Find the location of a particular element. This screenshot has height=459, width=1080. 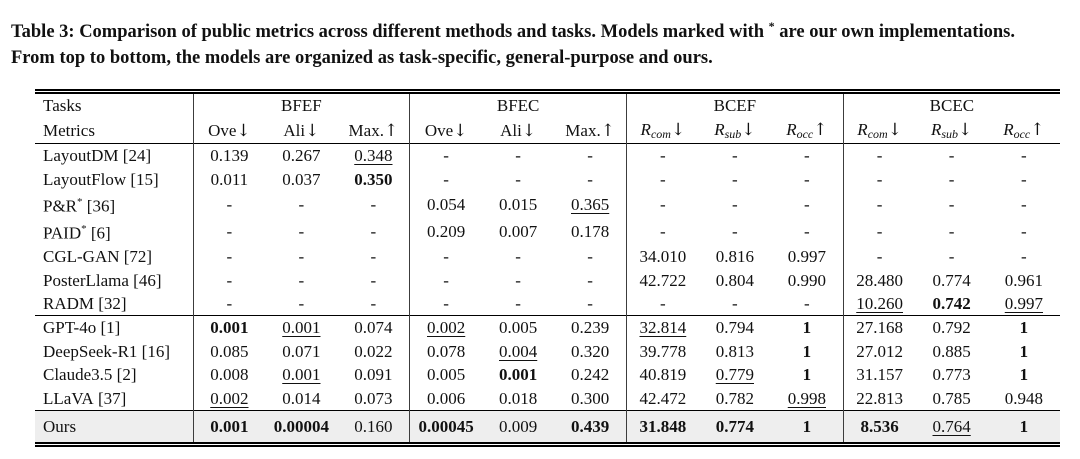

metric-cell: 0.011 is located at coordinates (229, 179).